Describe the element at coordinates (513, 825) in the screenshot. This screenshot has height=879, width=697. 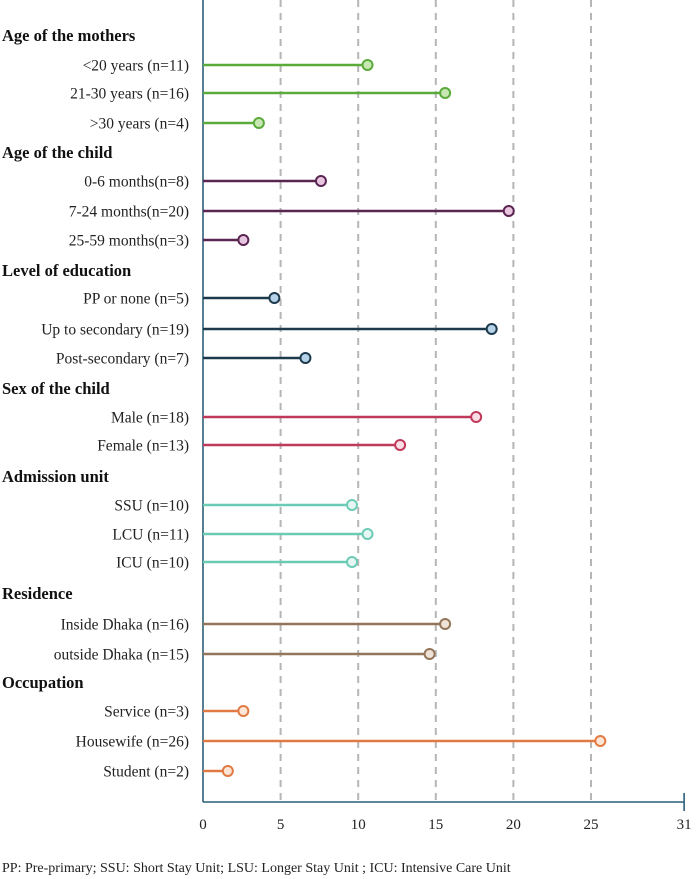
I see `x-tick-label: 20` at that location.